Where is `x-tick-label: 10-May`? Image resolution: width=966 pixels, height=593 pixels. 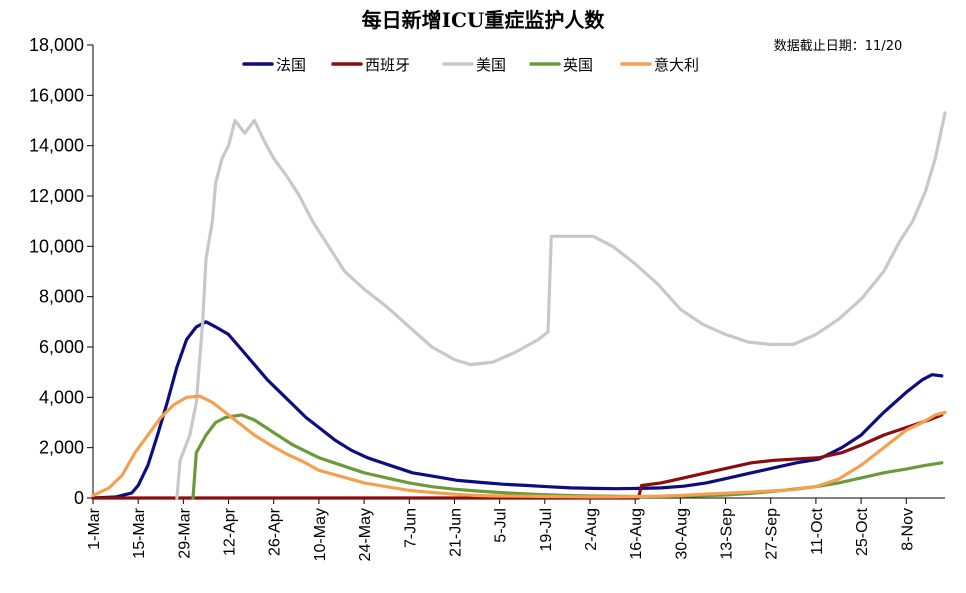 x-tick-label: 10-May is located at coordinates (320, 534).